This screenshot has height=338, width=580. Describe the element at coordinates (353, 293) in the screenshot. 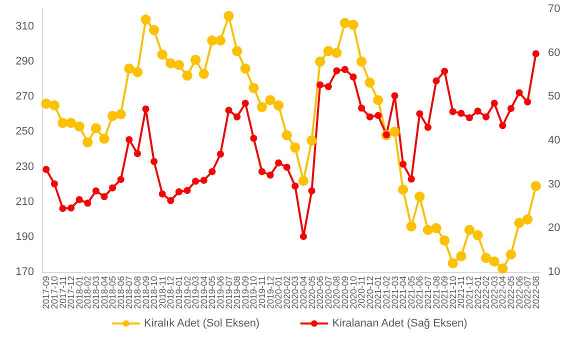

I see `x-tick-label: 2020-10` at that location.